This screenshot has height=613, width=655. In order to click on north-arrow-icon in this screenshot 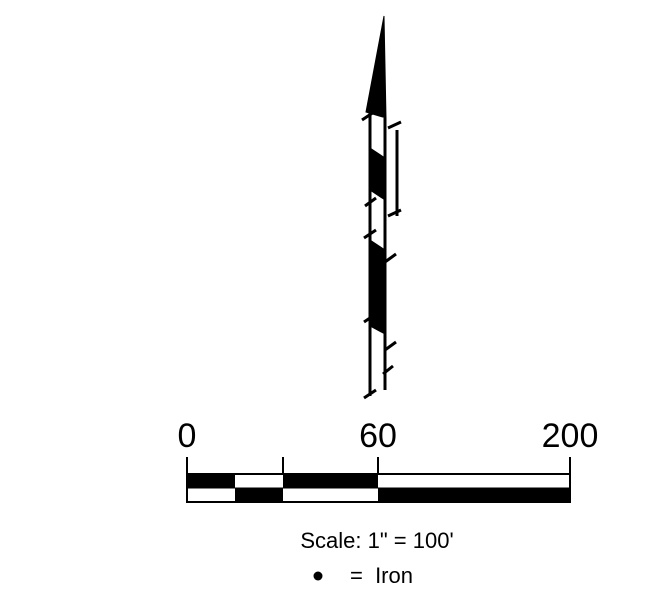, I will do `click(381, 207)`.